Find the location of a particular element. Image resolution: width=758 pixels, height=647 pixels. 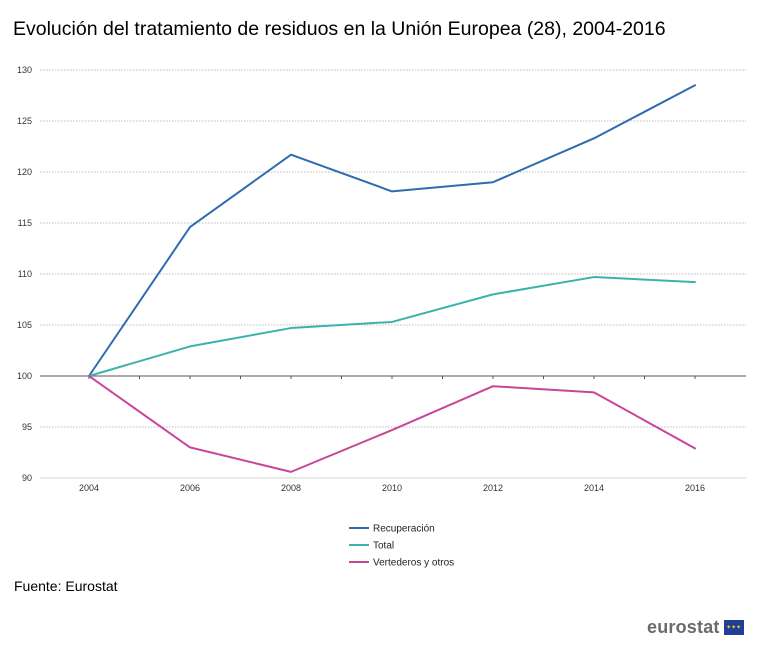

x-tick-label: 2008 is located at coordinates (291, 488).